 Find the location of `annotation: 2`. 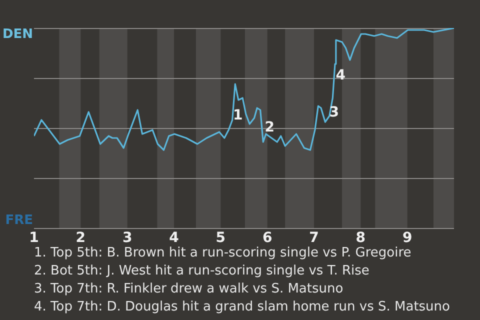

annotation: 2 is located at coordinates (269, 128).